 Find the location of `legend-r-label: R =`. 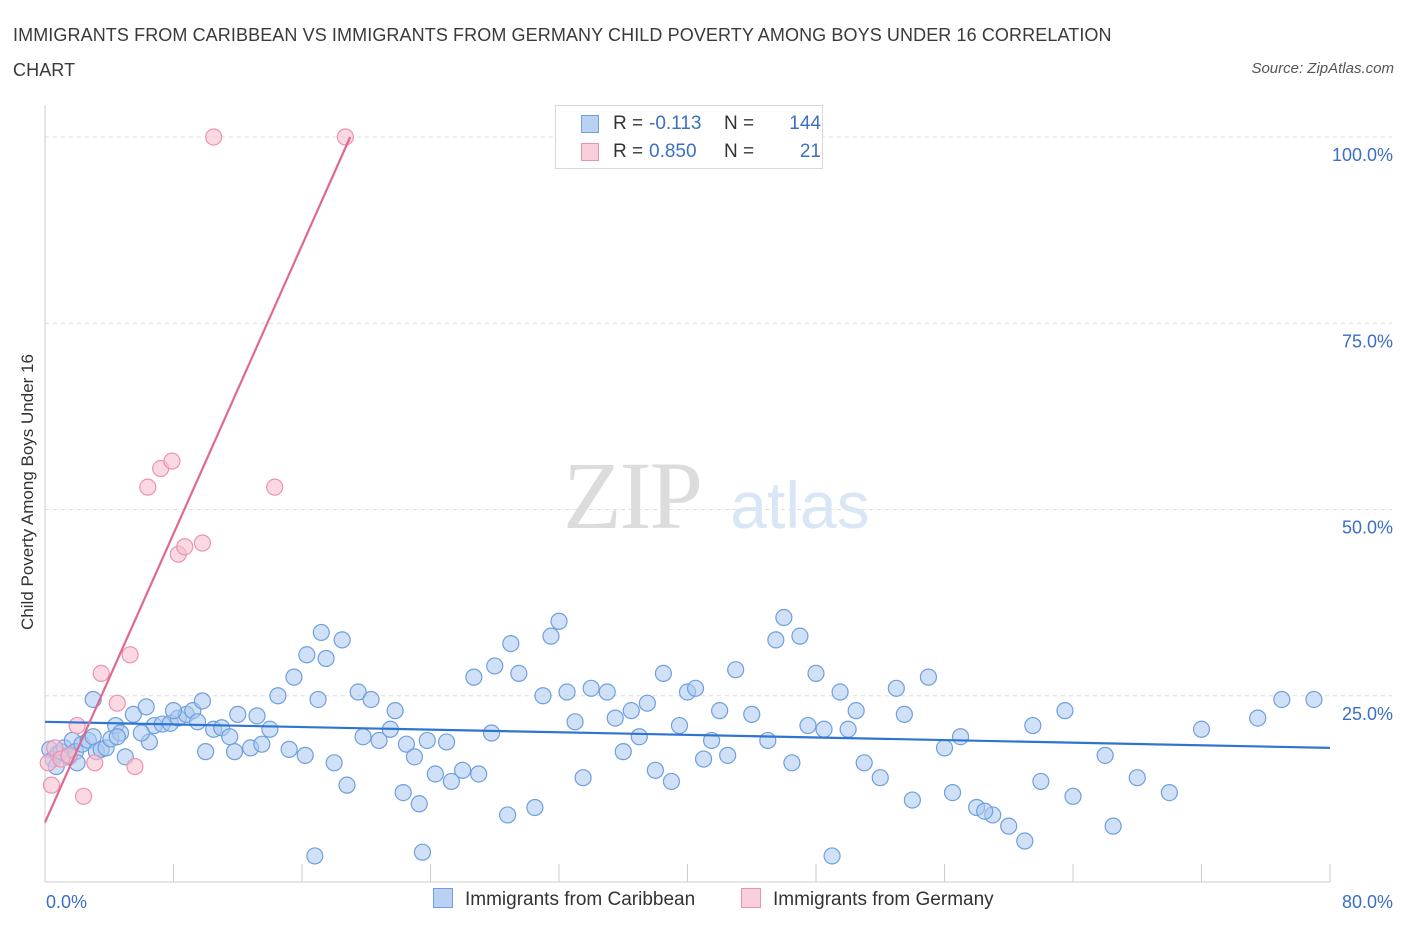

legend-r-label: R = is located at coordinates (628, 151).